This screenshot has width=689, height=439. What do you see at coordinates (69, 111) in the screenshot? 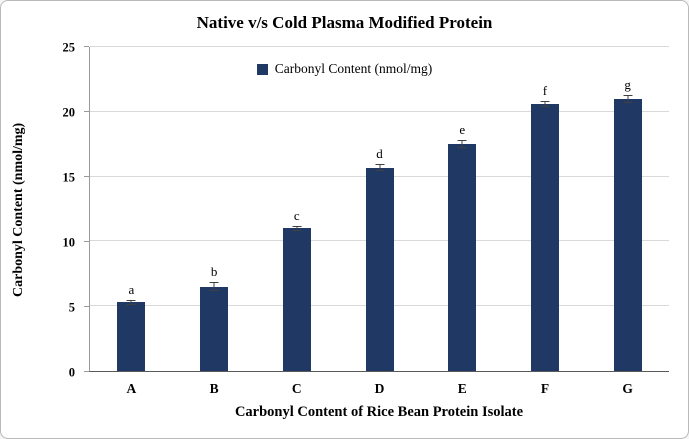
I see `y-tick-label: 20` at bounding box center [69, 111].